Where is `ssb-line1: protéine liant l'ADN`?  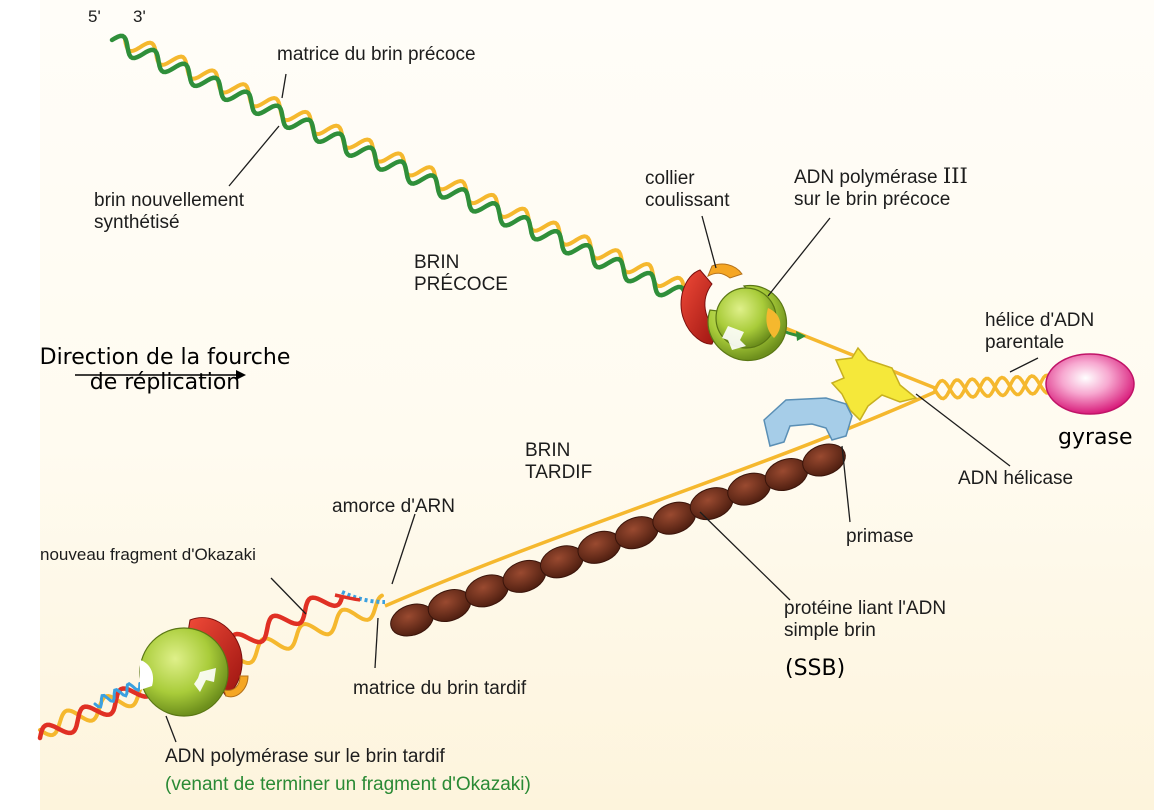 ssb-line1: protéine liant l'ADN is located at coordinates (865, 608).